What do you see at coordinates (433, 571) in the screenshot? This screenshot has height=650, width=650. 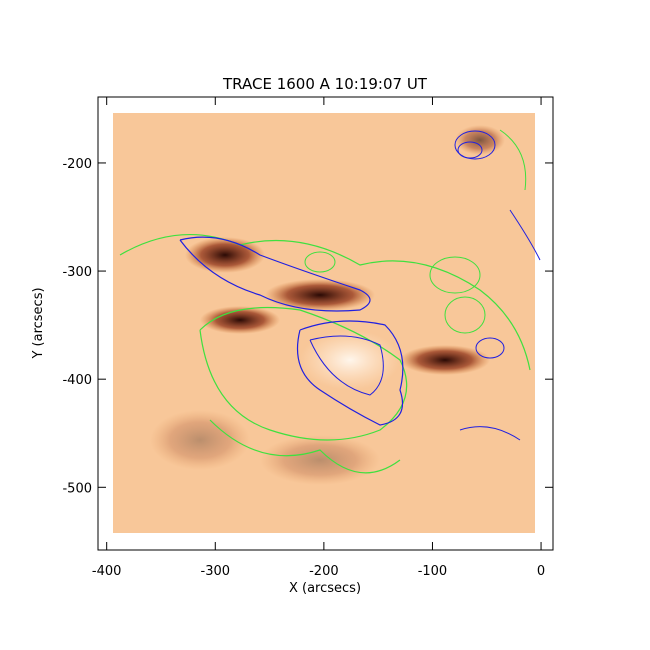 I see `x-tick-label: -100` at bounding box center [433, 571].